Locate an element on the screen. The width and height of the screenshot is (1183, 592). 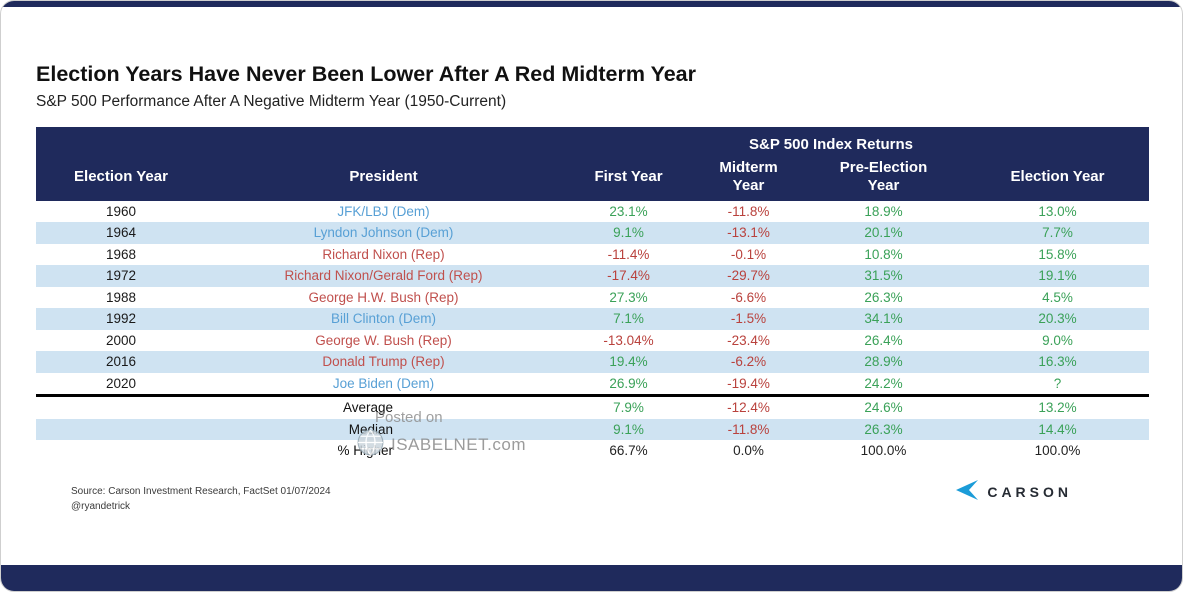
year-cell: 1988 is located at coordinates (121, 297).